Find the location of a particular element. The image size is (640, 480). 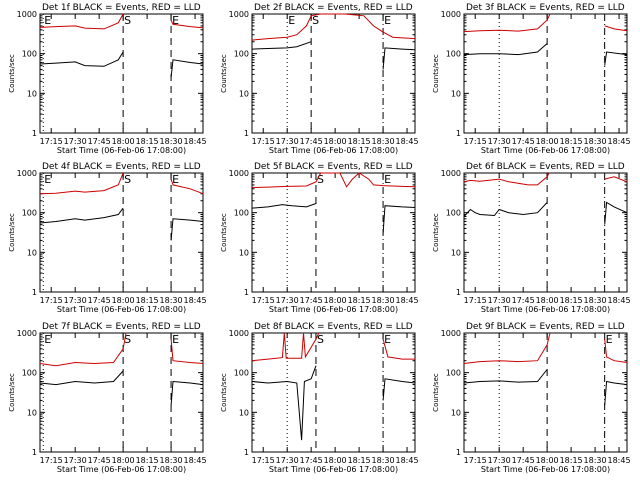

chart-title: Det 8f BLACK = Events, RED = LLD is located at coordinates (333, 327).